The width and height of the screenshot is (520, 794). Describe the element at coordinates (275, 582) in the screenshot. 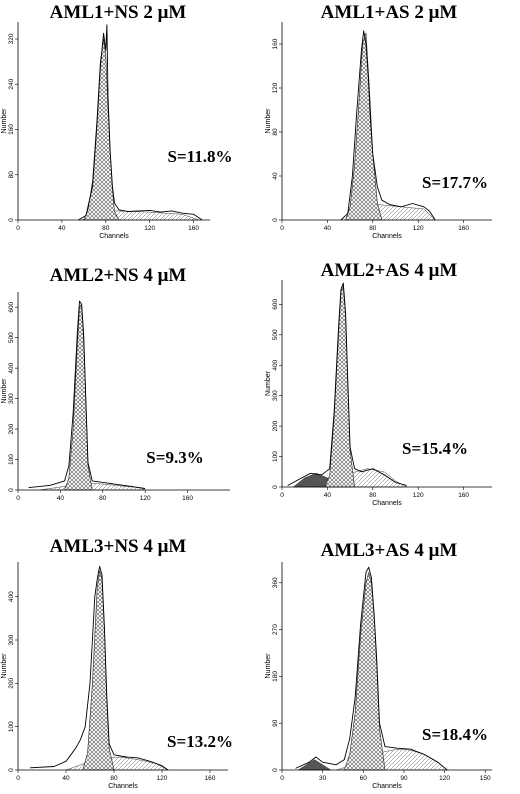

I see `y-tick-label: 360` at that location.